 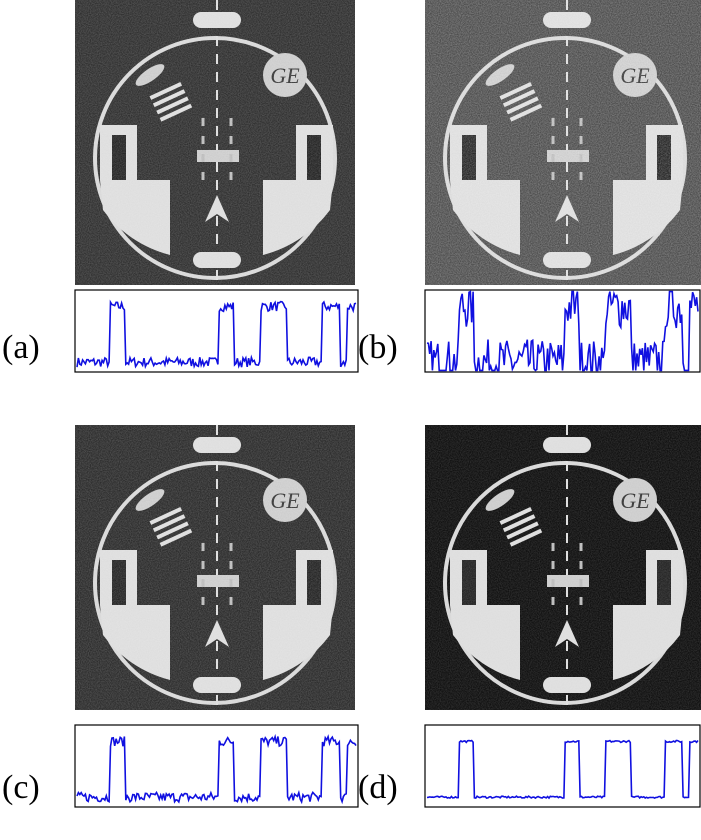 I want to click on profile-frame, so click(x=562, y=766).